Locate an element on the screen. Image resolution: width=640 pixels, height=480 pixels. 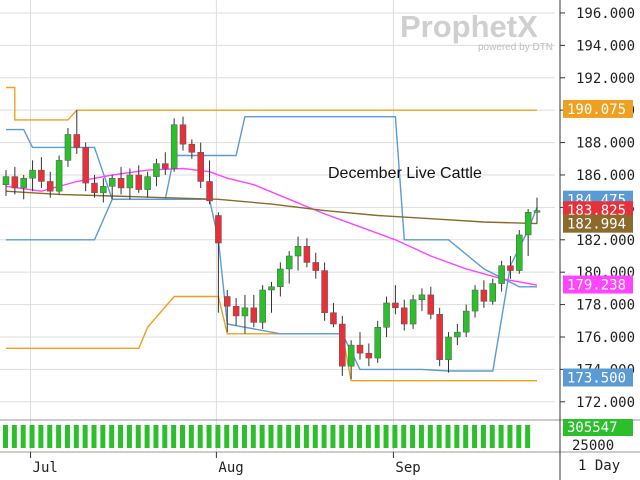
price-tag-label: 173.500 is located at coordinates (596, 378).